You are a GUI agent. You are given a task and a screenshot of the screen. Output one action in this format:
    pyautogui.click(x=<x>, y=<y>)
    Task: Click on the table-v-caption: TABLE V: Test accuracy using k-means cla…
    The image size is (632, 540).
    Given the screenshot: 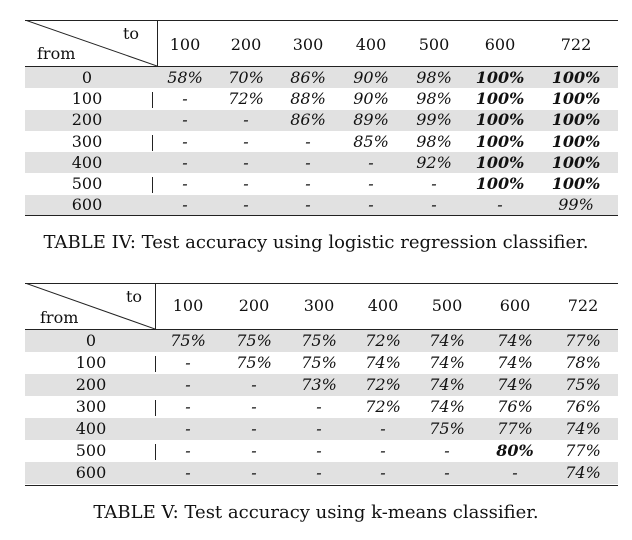 What is the action you would take?
    pyautogui.click(x=316, y=512)
    